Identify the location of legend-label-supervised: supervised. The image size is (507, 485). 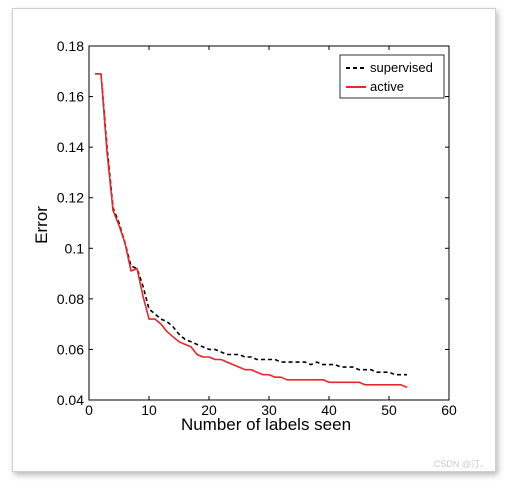
(401, 67).